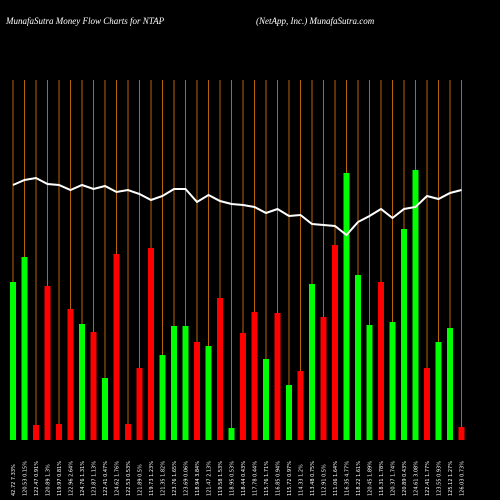  Describe the element at coordinates (210, 478) in the screenshot. I see `x-tick-label: 121.47 2.13%` at that location.